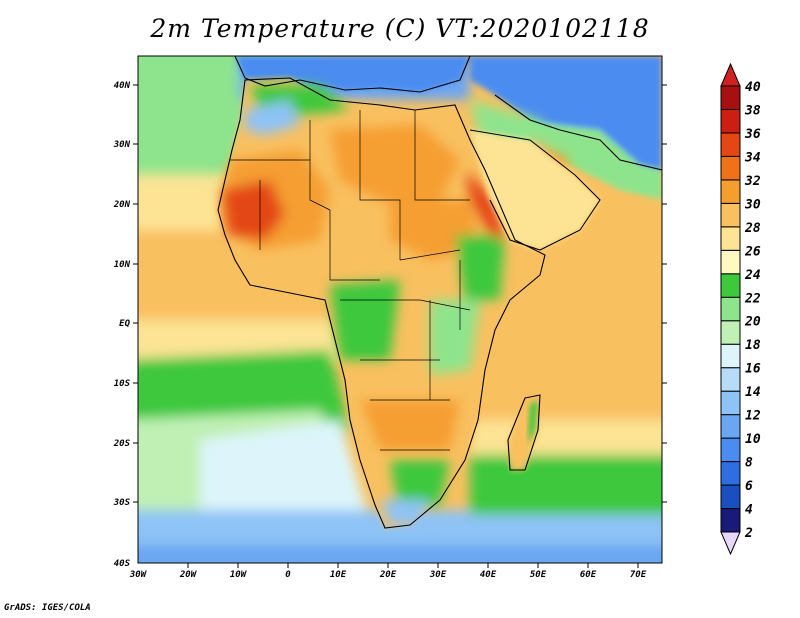 The width and height of the screenshot is (800, 618). Describe the element at coordinates (253, 210) in the screenshot. I see `western-sahara-hottest` at that location.